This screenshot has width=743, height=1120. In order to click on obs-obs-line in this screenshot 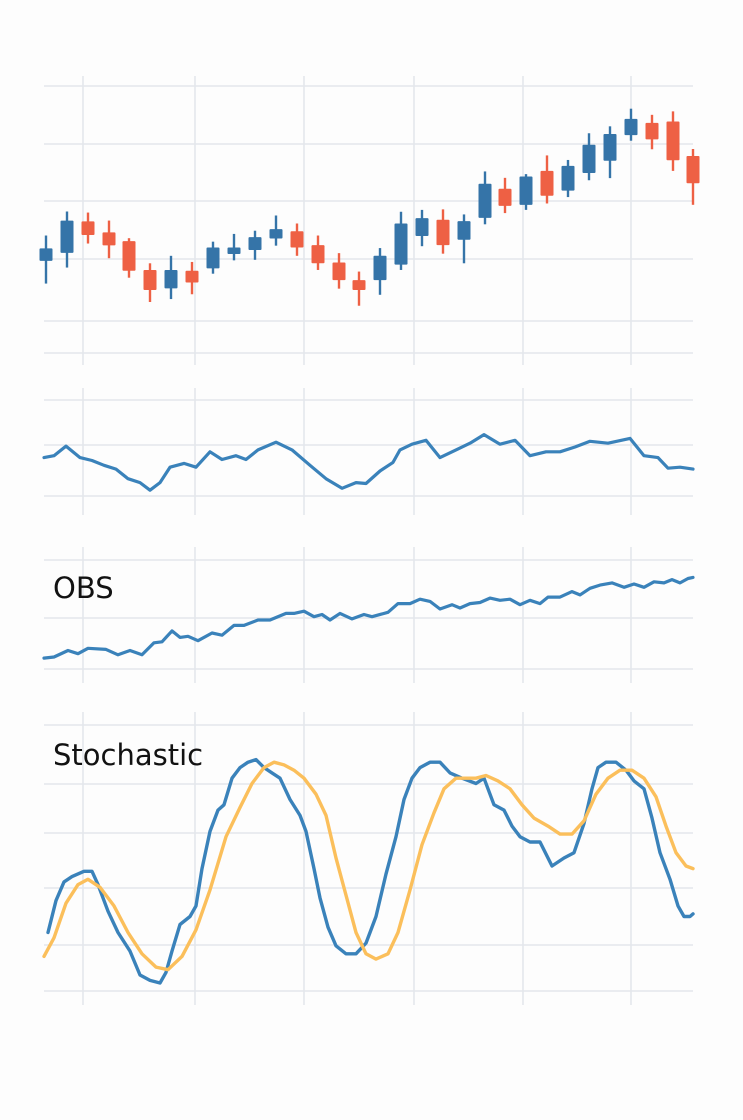, I will do `click(368, 617)`.